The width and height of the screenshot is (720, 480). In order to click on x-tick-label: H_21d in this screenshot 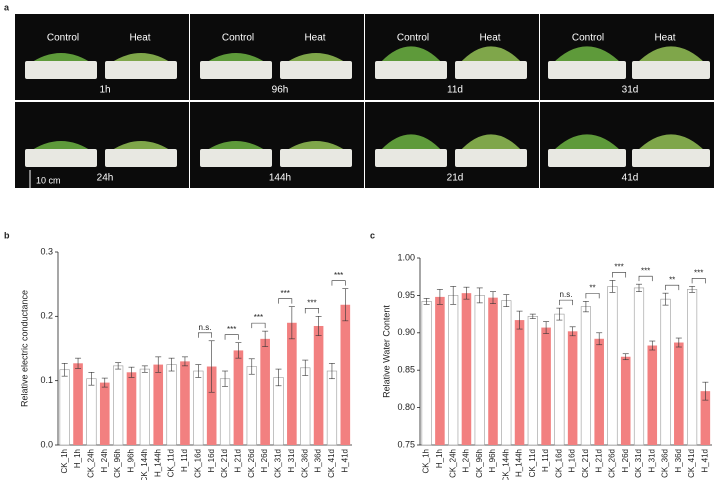, I will do `click(598, 461)`.